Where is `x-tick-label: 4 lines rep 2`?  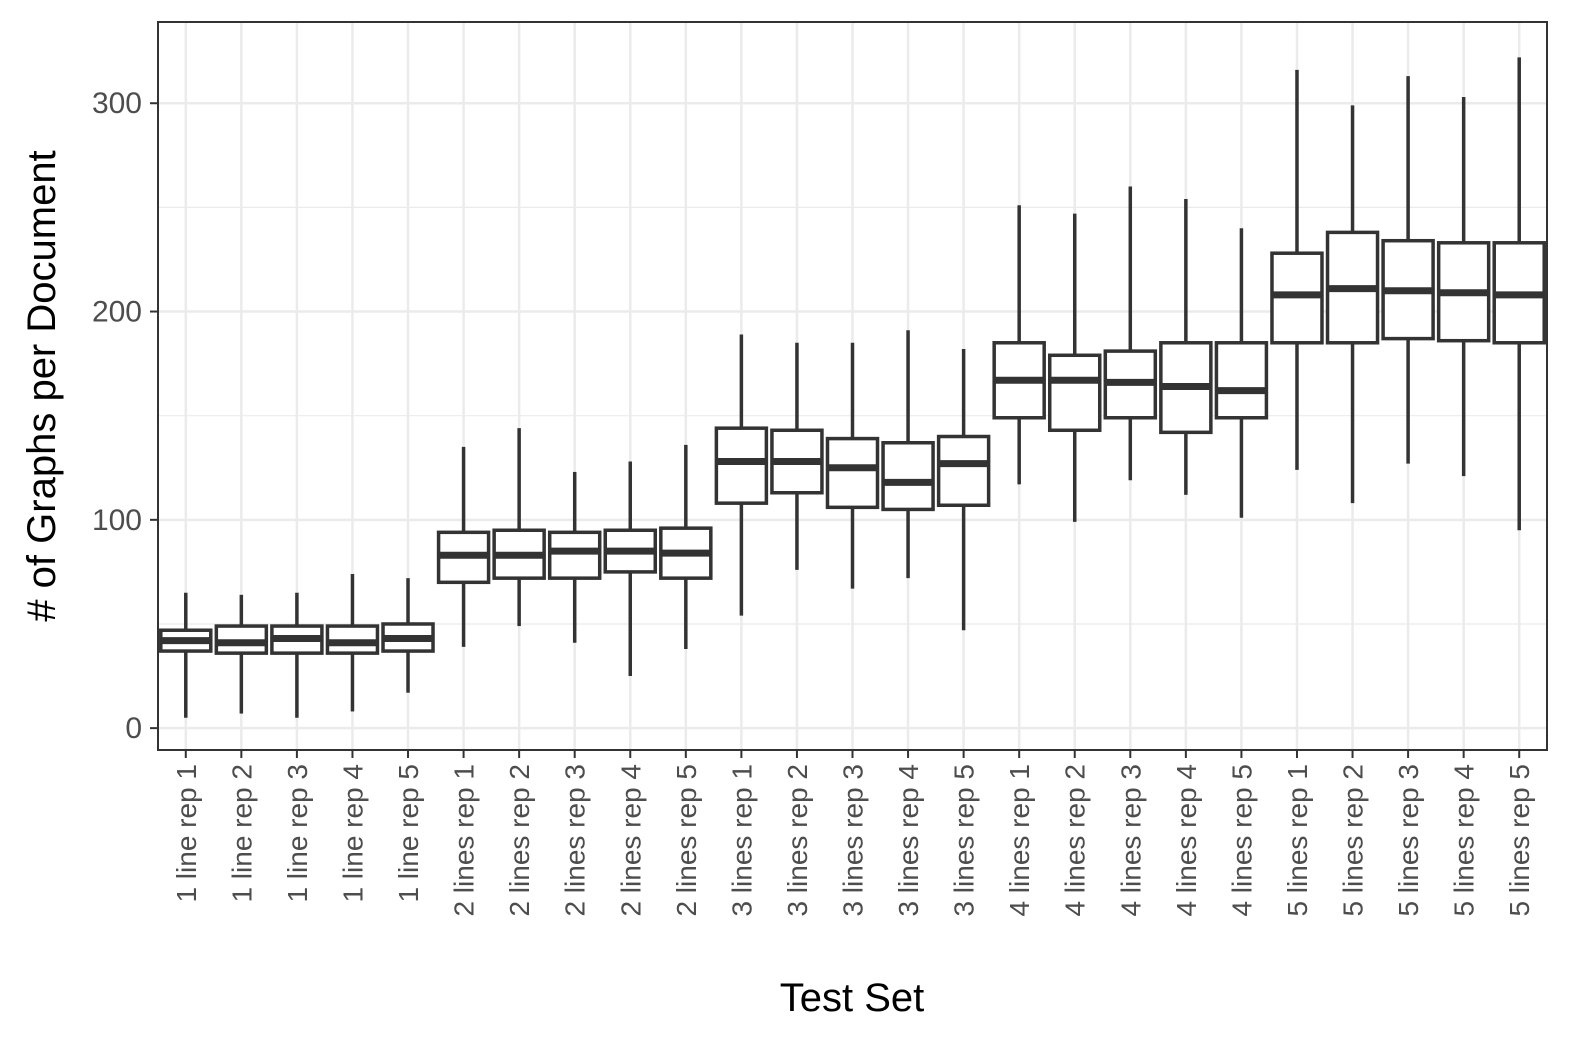 x-tick-label: 4 lines rep 2 is located at coordinates (1075, 840).